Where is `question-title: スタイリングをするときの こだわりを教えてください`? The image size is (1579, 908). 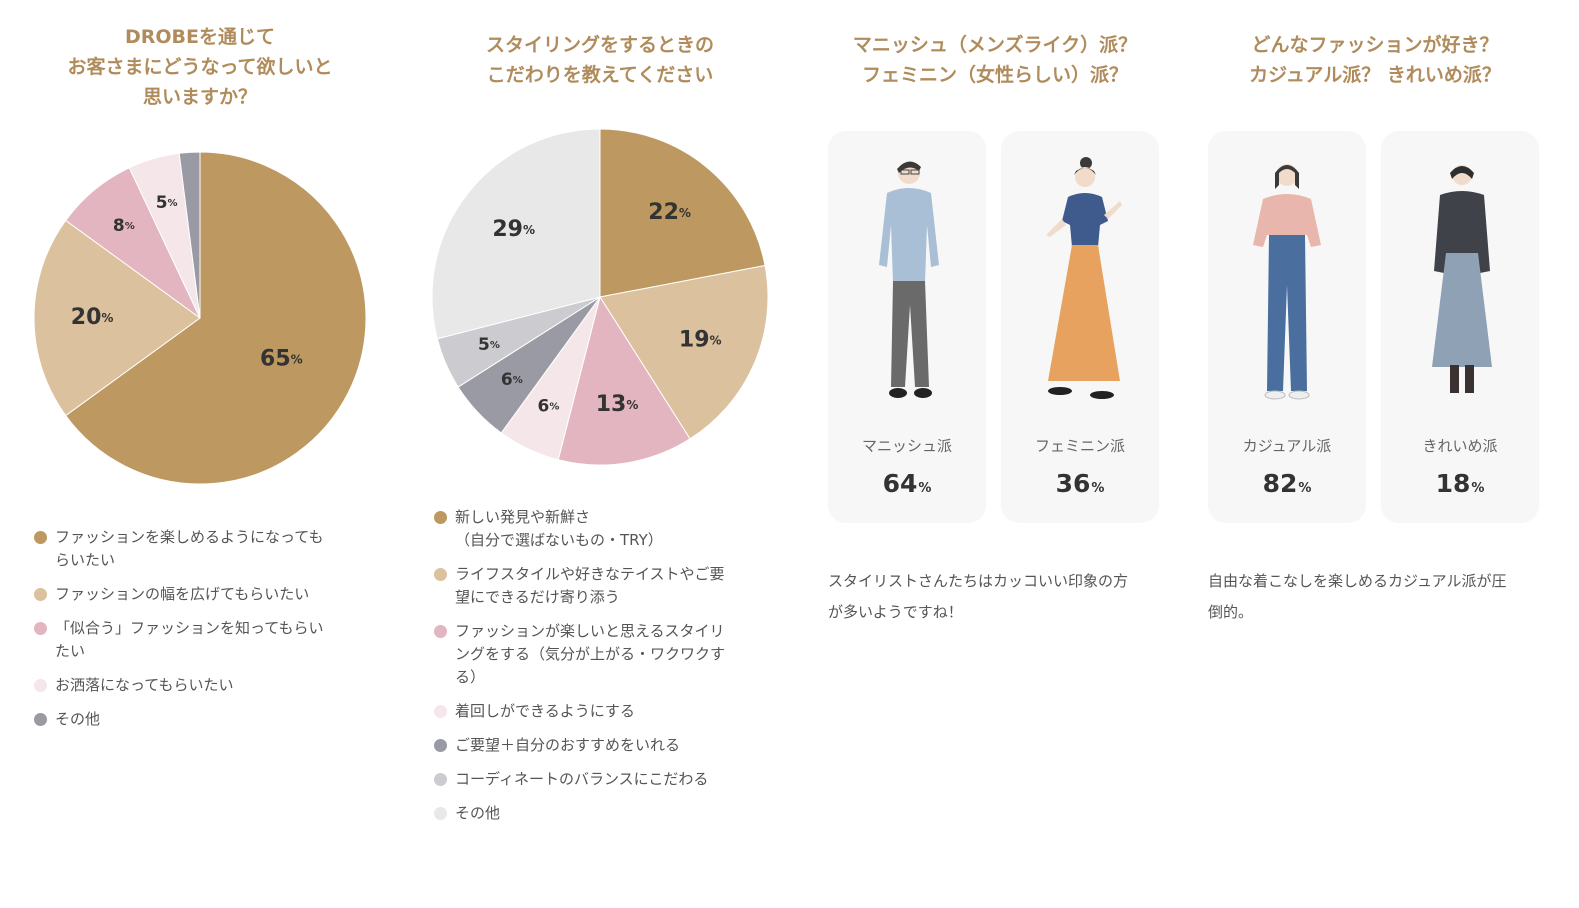
question-title: スタイリングをするときの こだわりを教えてください is located at coordinates (599, 60).